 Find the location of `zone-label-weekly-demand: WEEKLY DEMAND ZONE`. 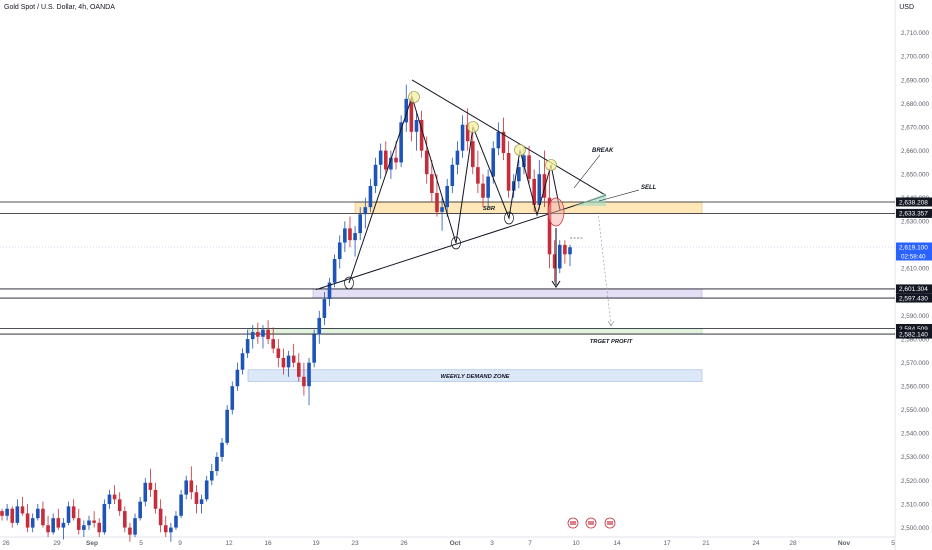

zone-label-weekly-demand: WEEKLY DEMAND ZONE is located at coordinates (475, 377).